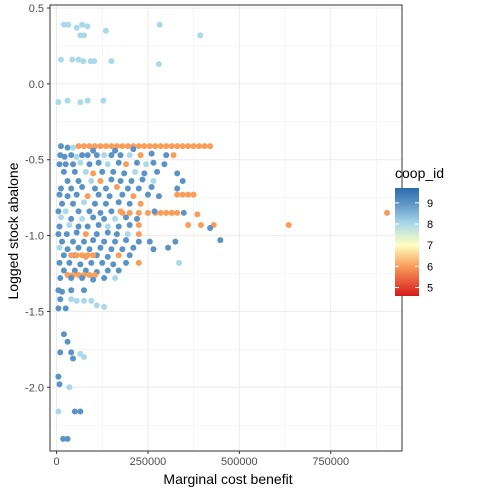 This screenshot has height=494, width=490. I want to click on x-tick-label: 0, so click(57, 462).